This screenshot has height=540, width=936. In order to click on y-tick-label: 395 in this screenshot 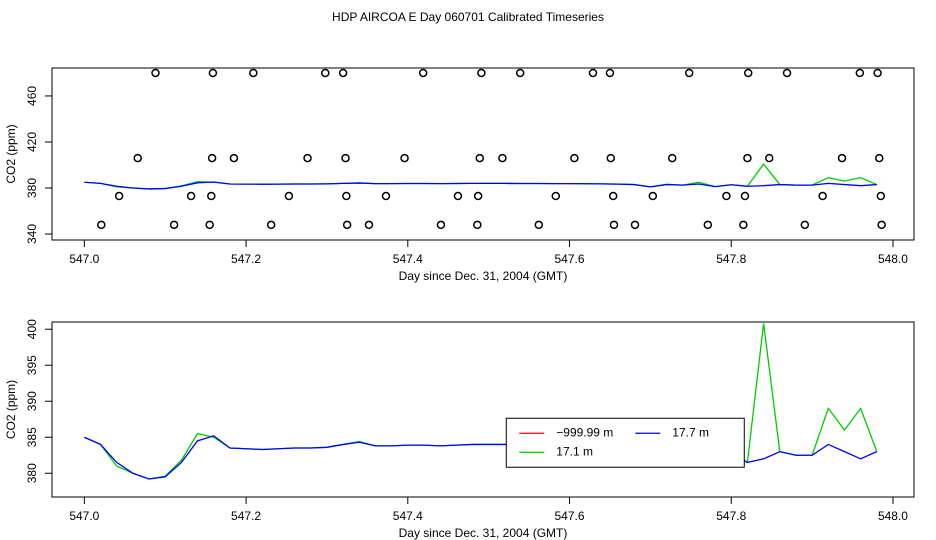, I will do `click(32, 365)`.